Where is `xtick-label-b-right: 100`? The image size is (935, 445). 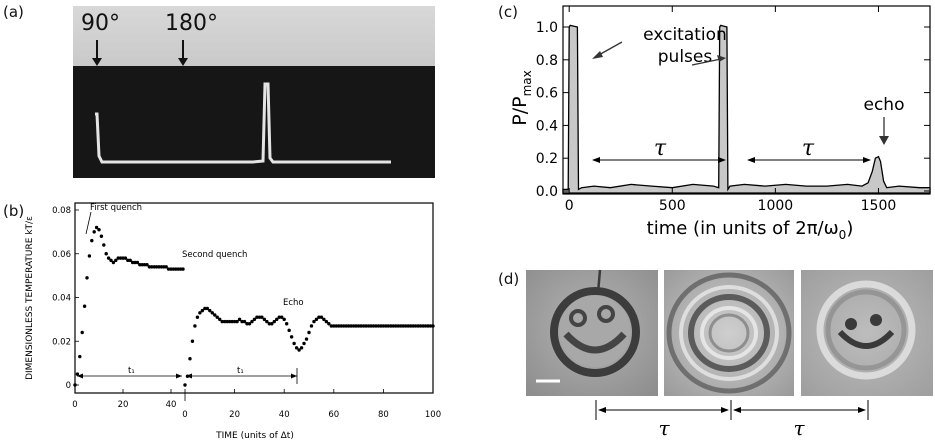
xtick-label-b-right: 100 is located at coordinates (433, 415).